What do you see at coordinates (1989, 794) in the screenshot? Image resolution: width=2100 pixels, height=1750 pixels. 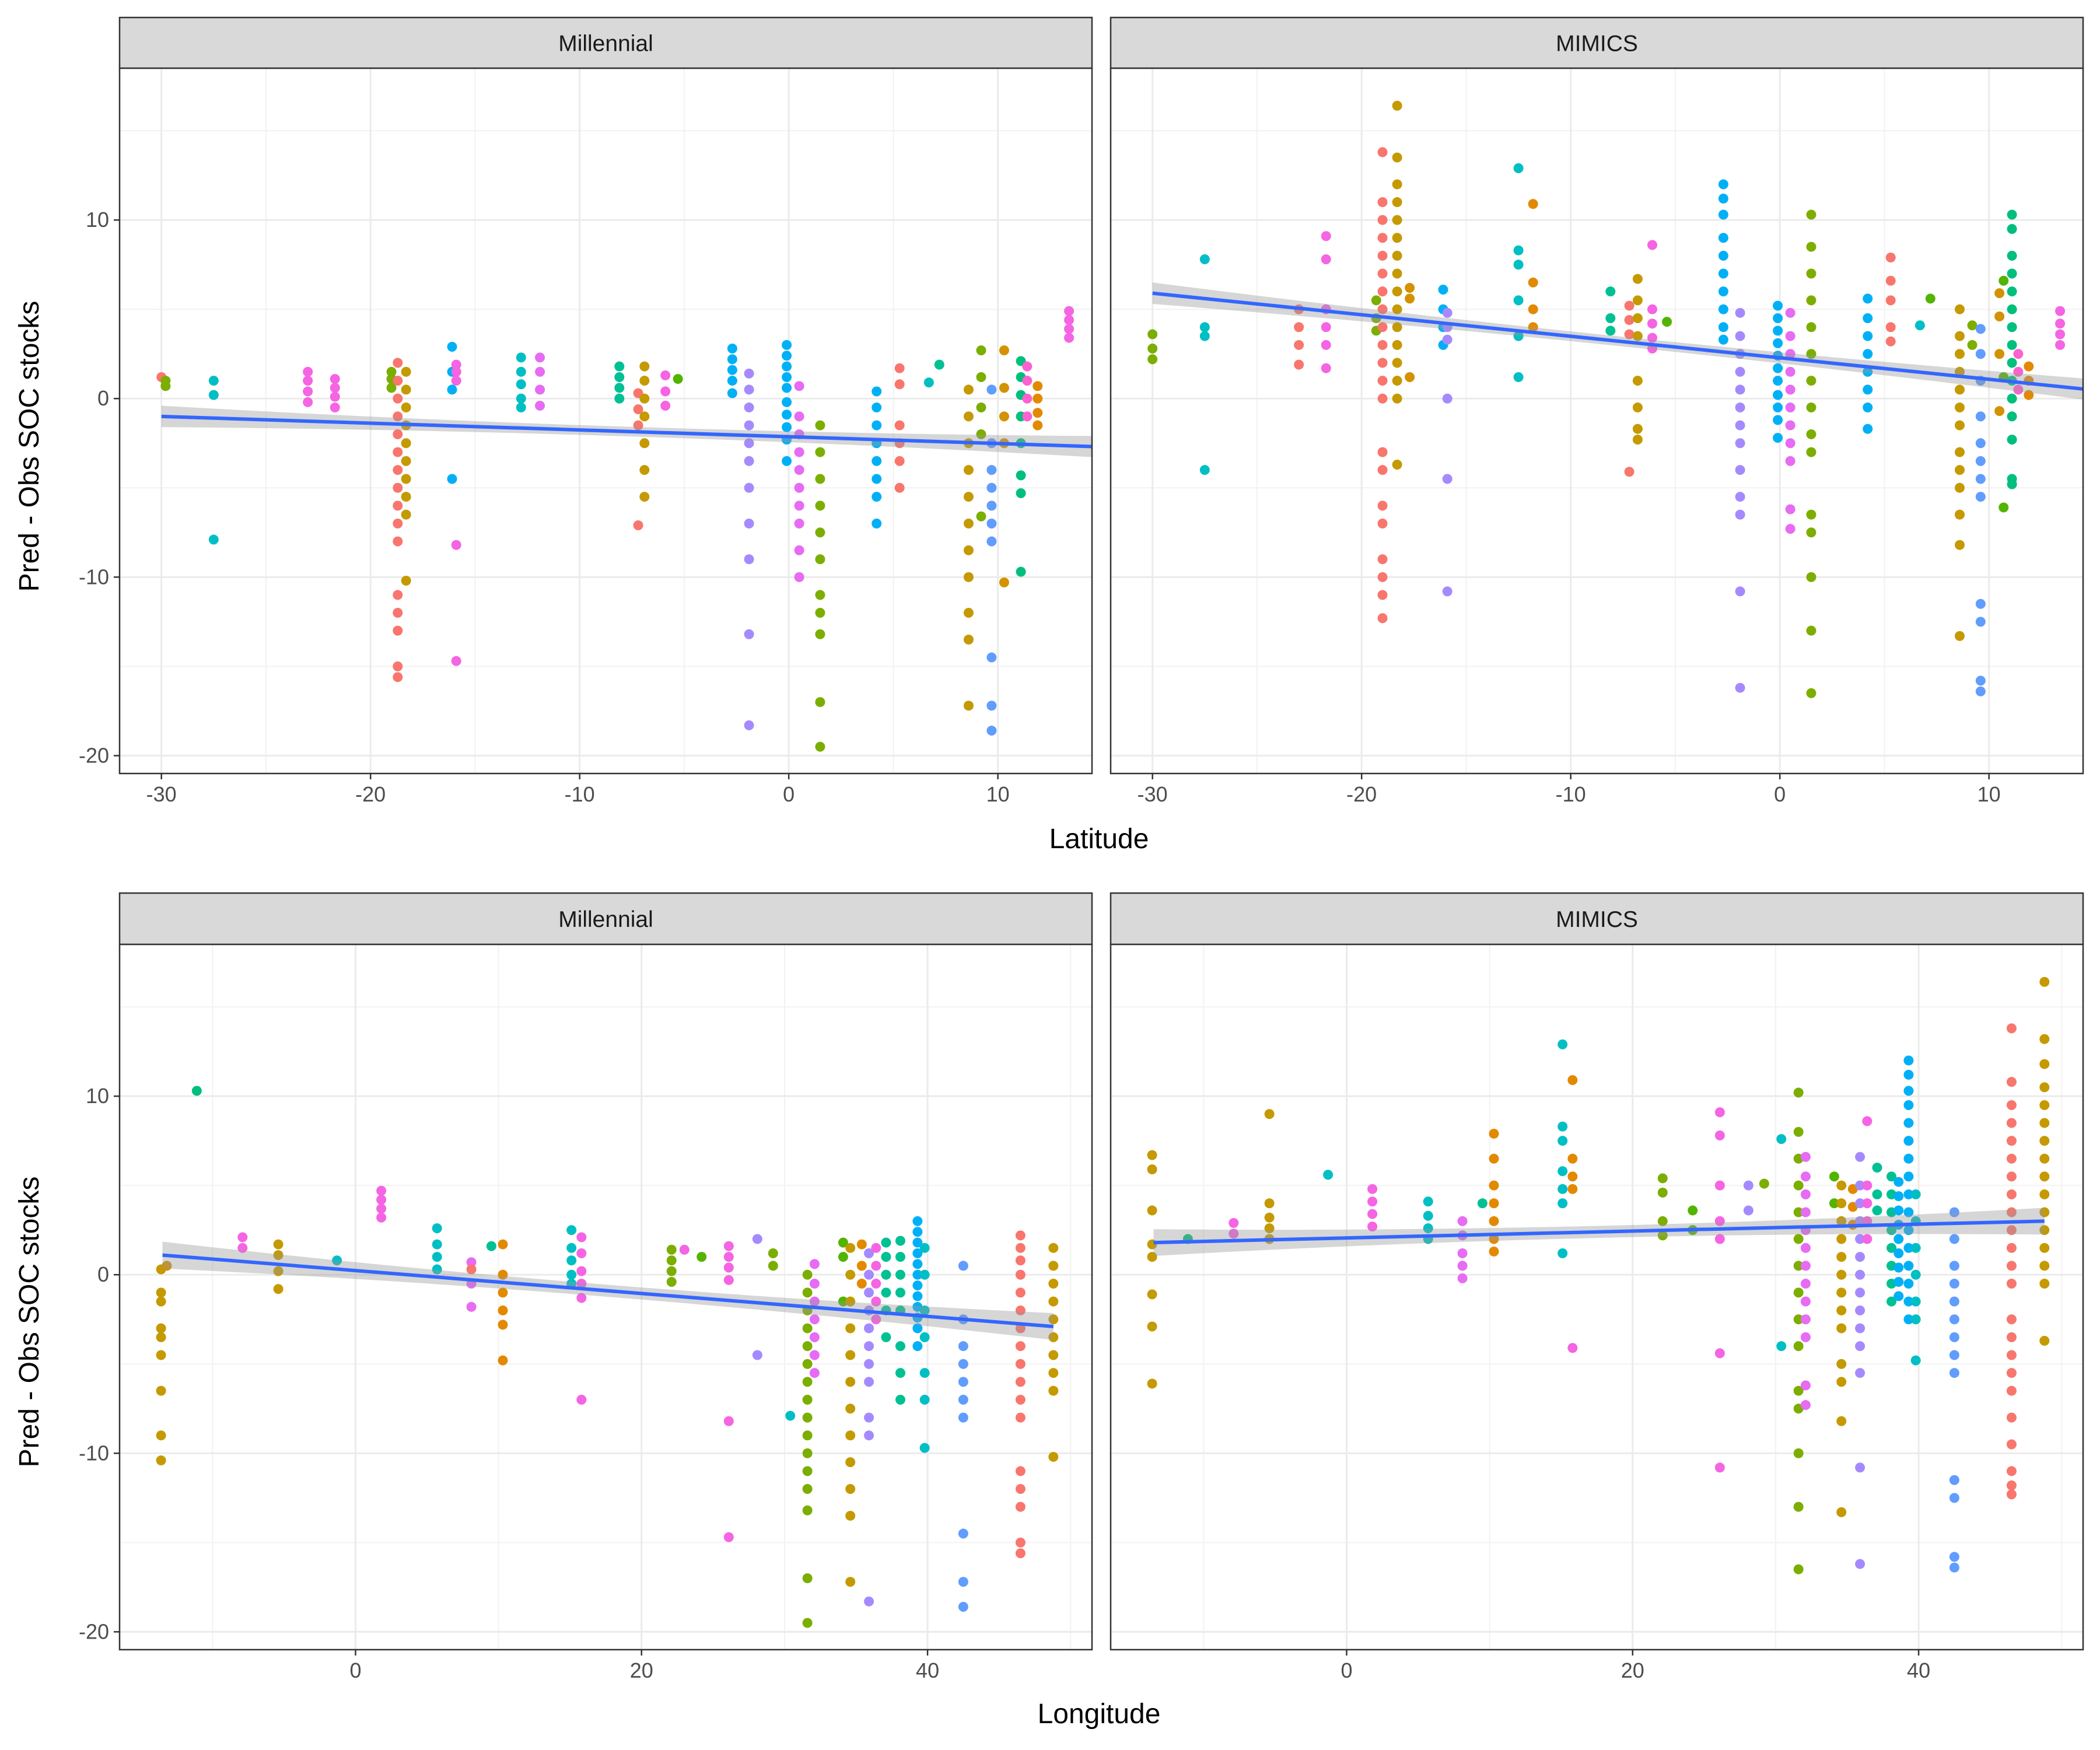 I see `x-tick-label: 10` at bounding box center [1989, 794].